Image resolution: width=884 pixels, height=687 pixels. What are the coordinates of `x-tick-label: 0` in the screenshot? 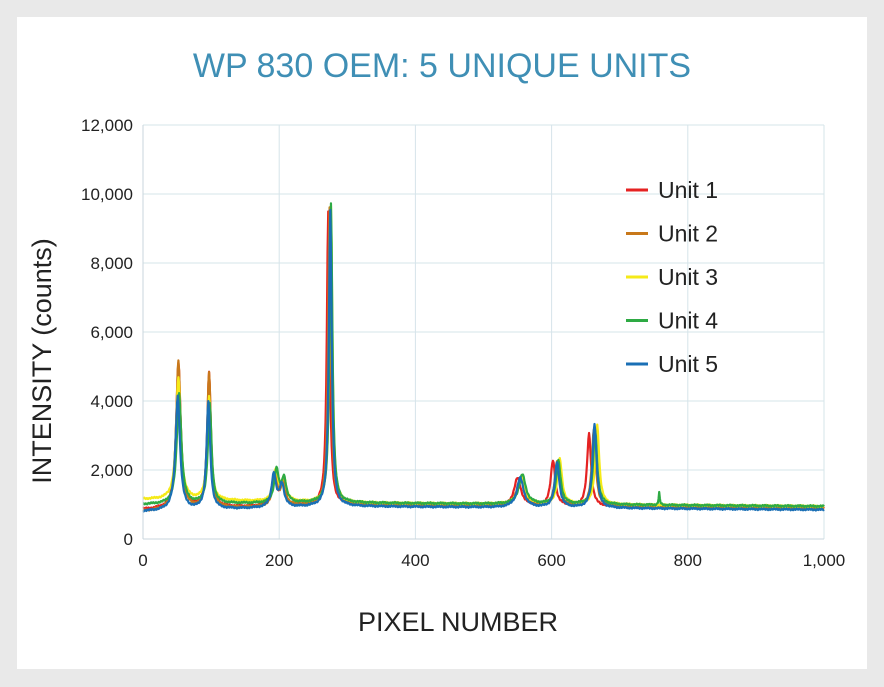 It's located at (142, 560).